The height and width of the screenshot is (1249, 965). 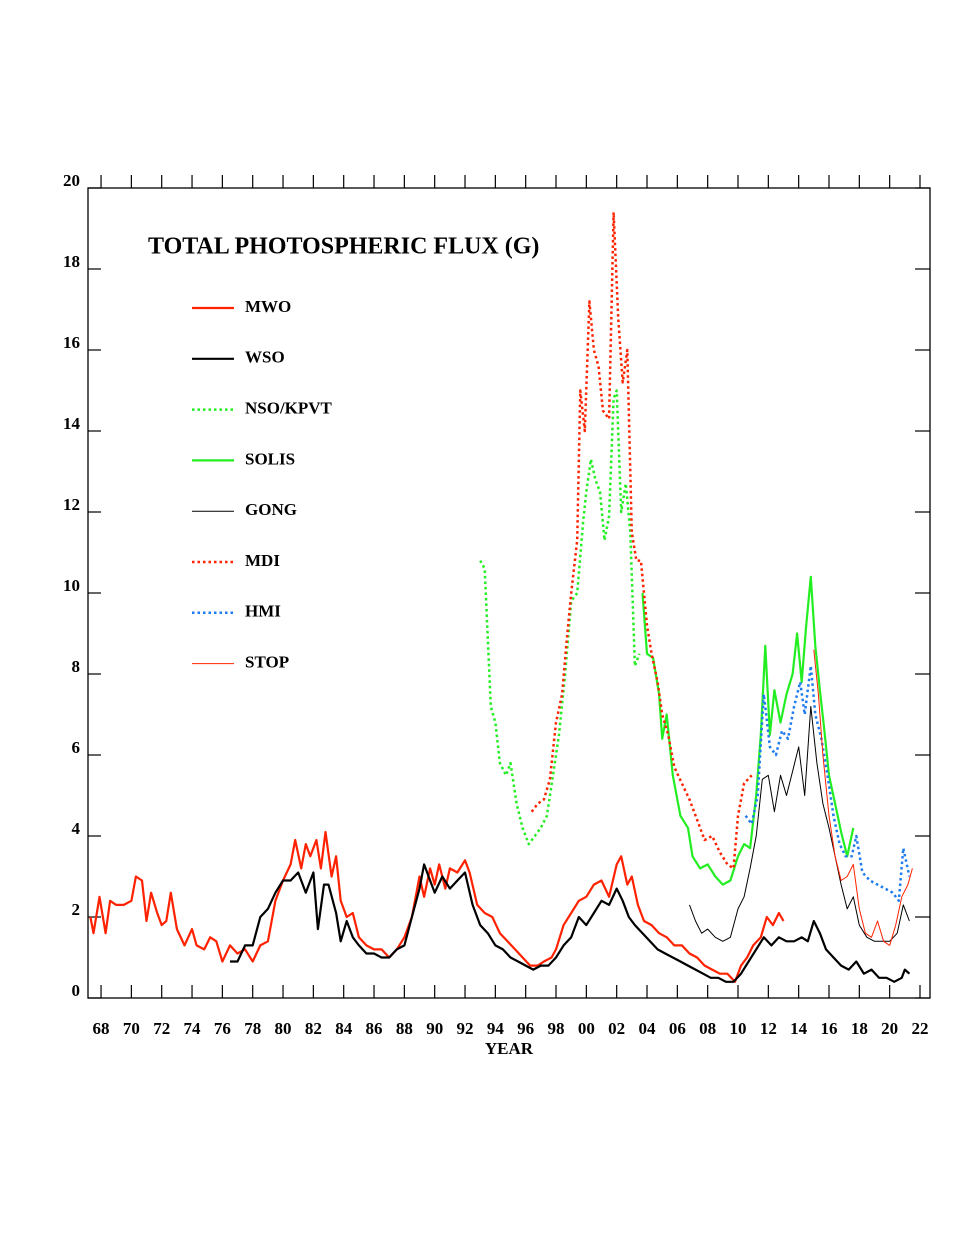 I want to click on x-tick-label: 20, so click(x=889, y=1028).